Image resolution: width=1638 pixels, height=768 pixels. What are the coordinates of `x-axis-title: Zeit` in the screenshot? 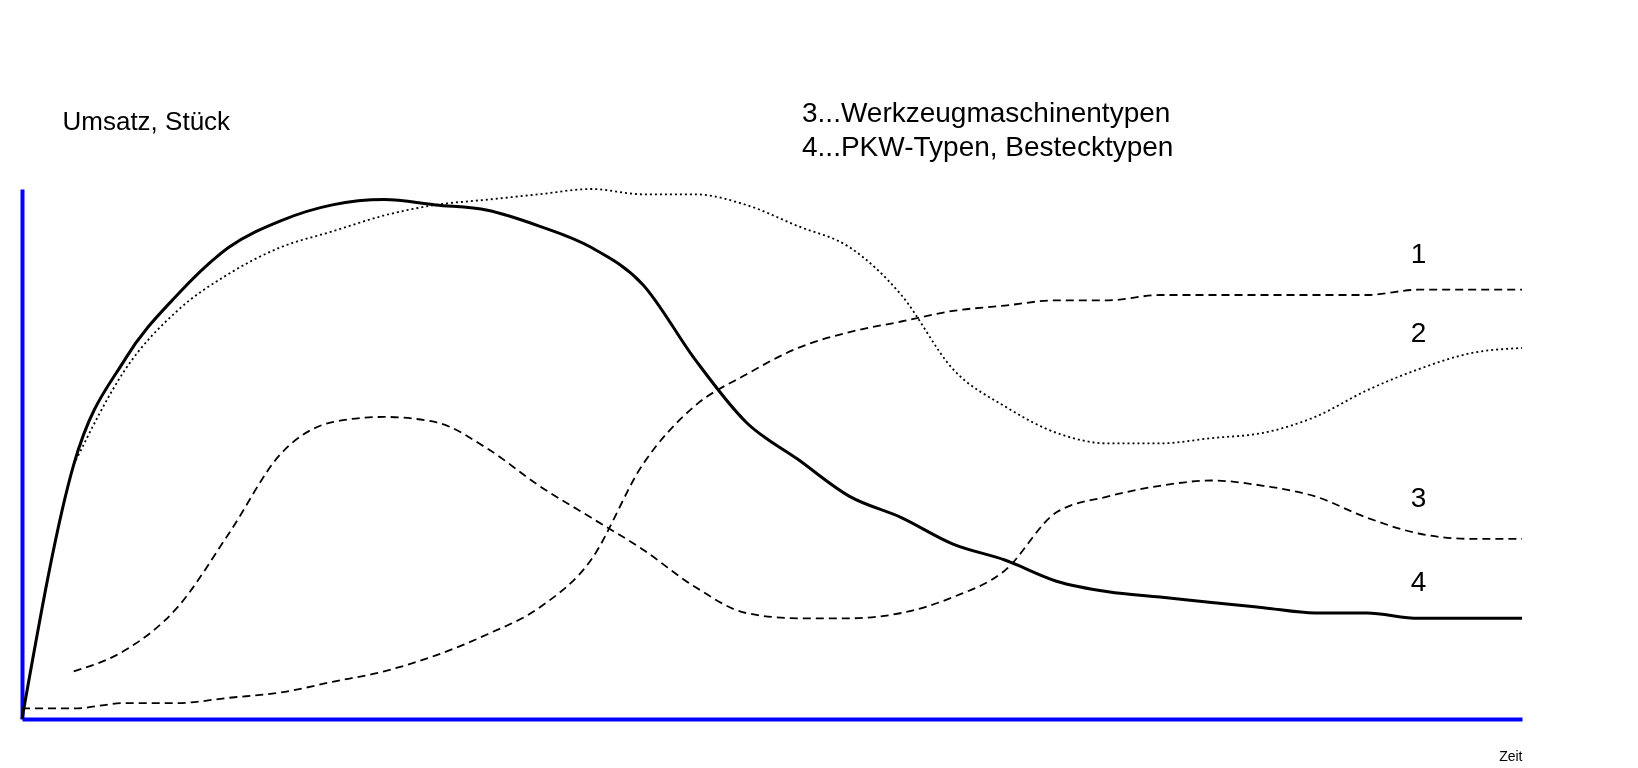 It's located at (1511, 755).